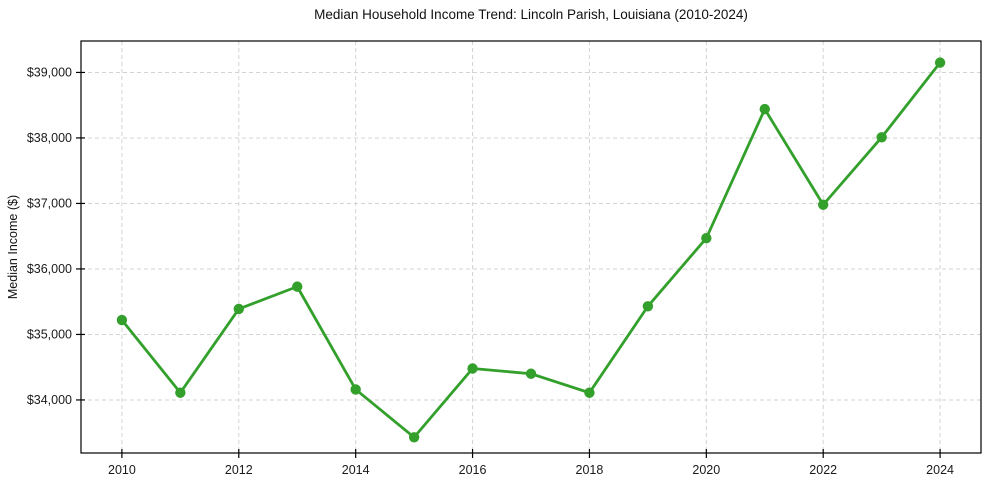 Image resolution: width=989 pixels, height=490 pixels. I want to click on x-tick-label: 2016, so click(473, 470).